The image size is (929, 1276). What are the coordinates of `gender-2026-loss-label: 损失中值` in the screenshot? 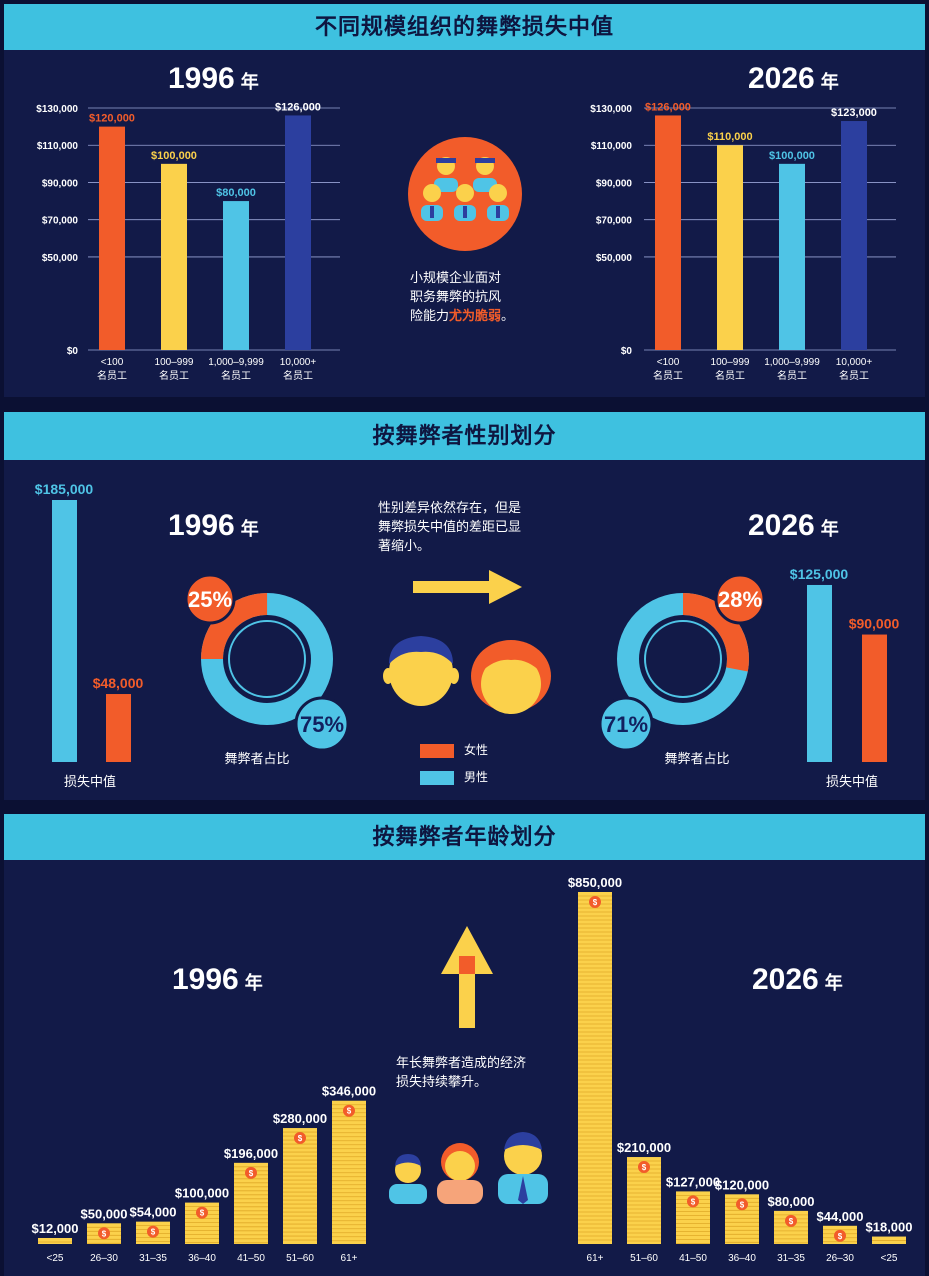 It's located at (851, 781).